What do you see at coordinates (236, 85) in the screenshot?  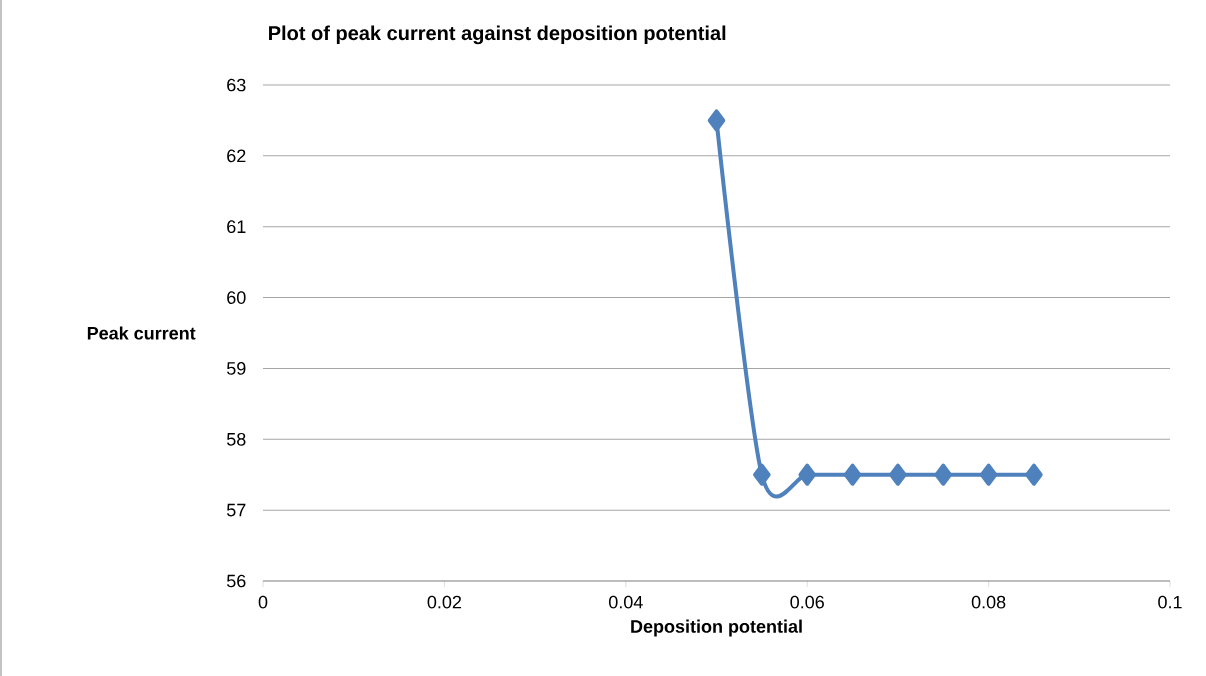 I see `y-tick-label: 63` at bounding box center [236, 85].